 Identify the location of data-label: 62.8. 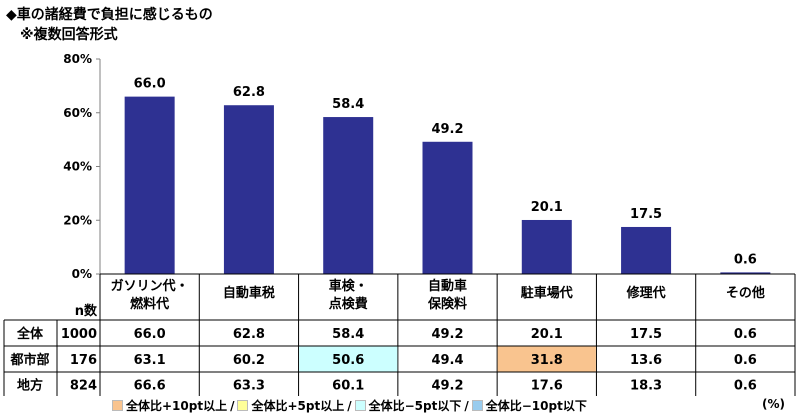
(249, 92).